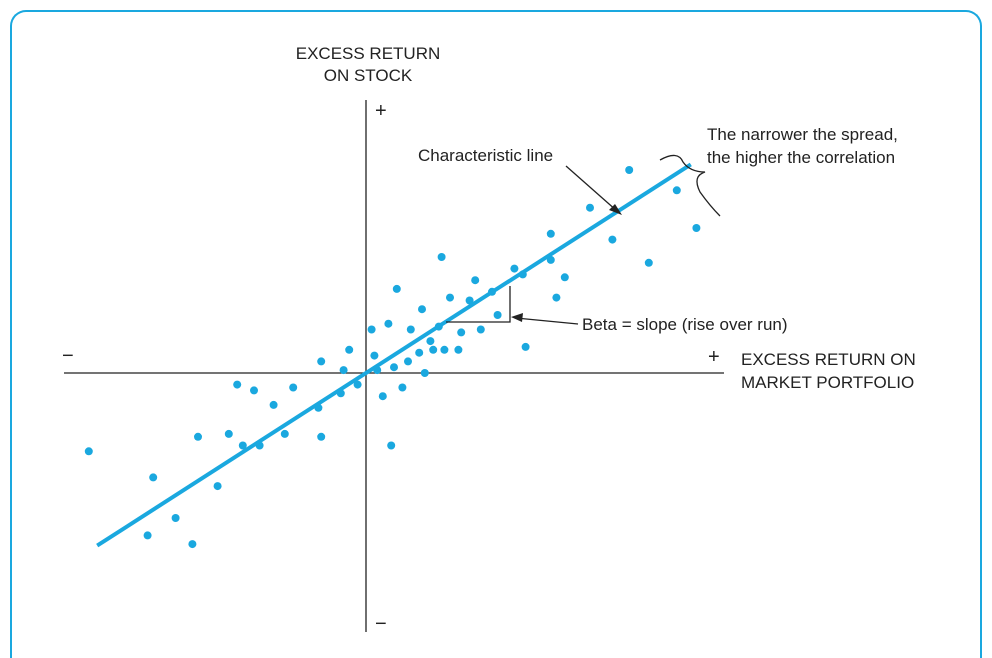 This screenshot has height=658, width=992. Describe the element at coordinates (485, 155) in the screenshot. I see `characteristic-line-label: Characteristic line` at that location.